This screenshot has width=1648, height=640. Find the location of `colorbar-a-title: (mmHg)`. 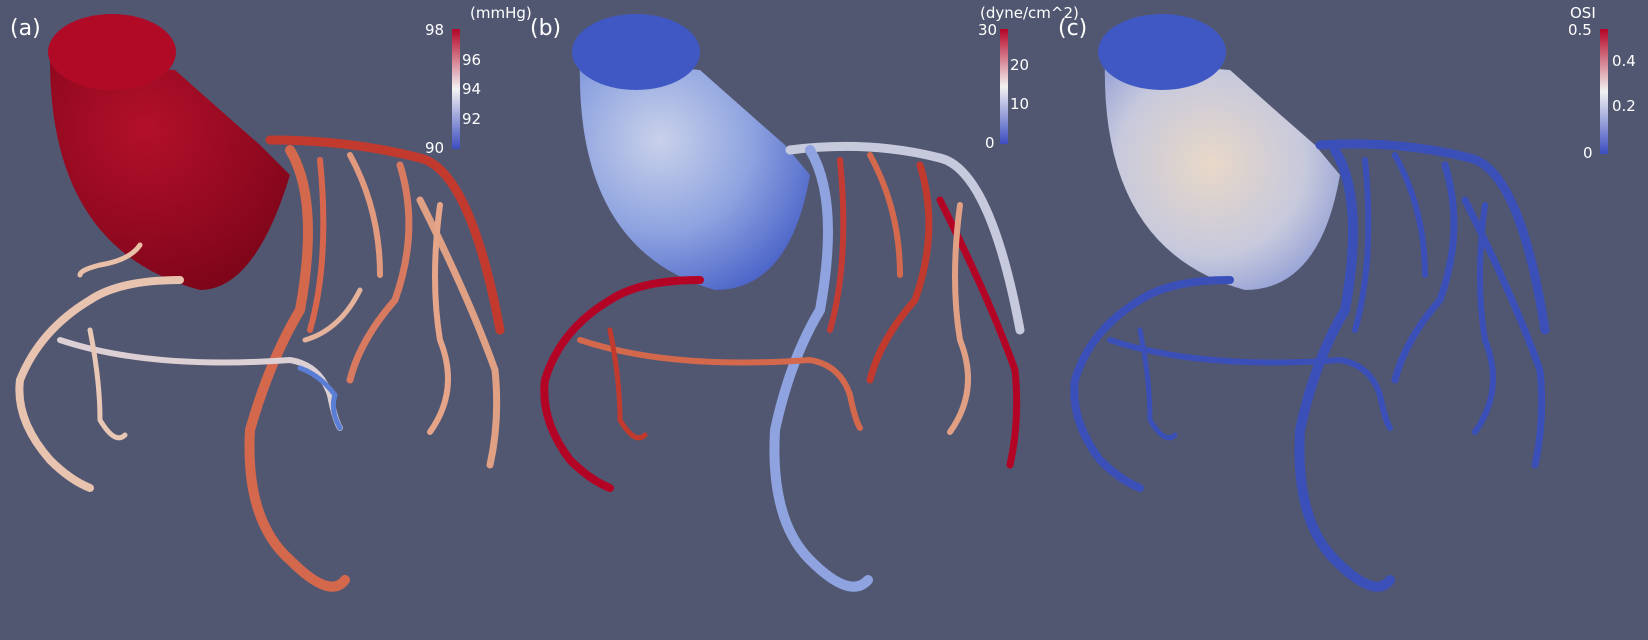

colorbar-a-title: (mmHg) is located at coordinates (501, 13).